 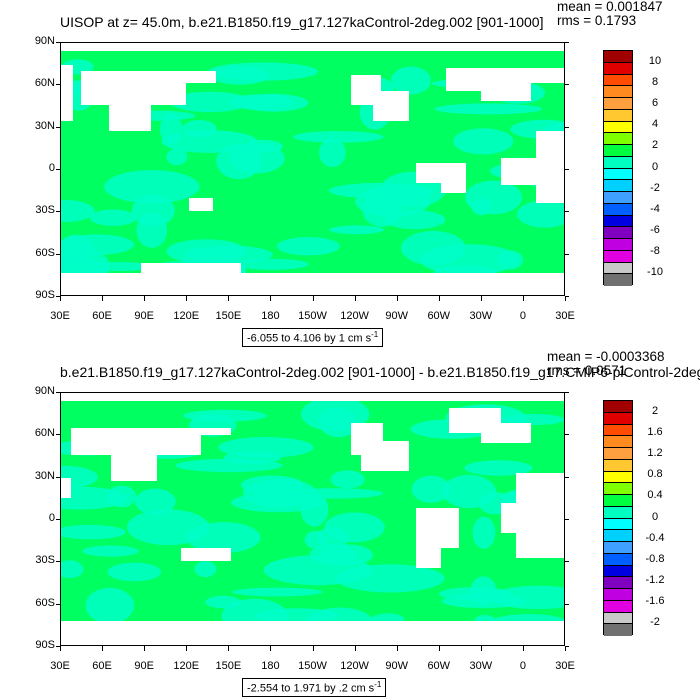 I want to click on panel-2-colorbar, so click(x=618, y=518).